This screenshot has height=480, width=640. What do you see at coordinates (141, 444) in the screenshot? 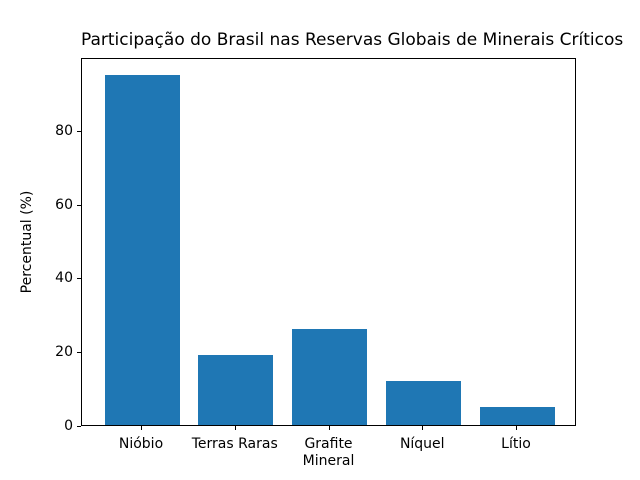
I see `x-tick-label: Nióbio` at bounding box center [141, 444].